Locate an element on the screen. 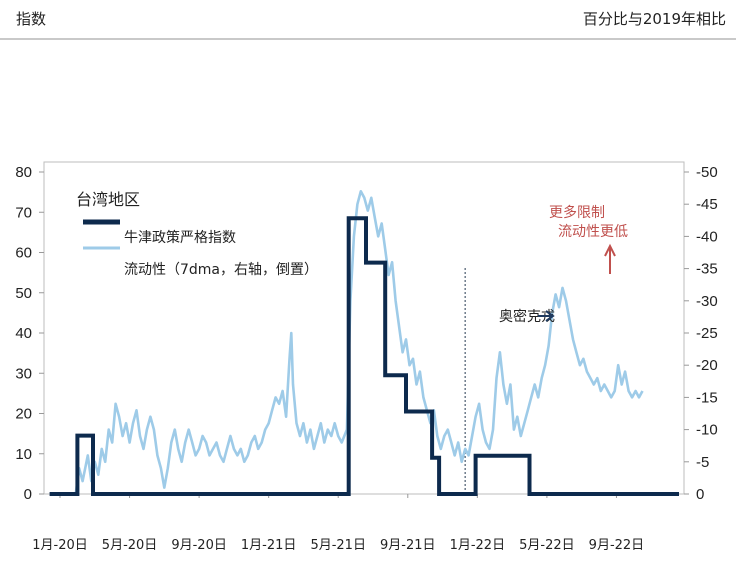 Image resolution: width=736 pixels, height=561 pixels. right-tick-label: -20 is located at coordinates (707, 365).